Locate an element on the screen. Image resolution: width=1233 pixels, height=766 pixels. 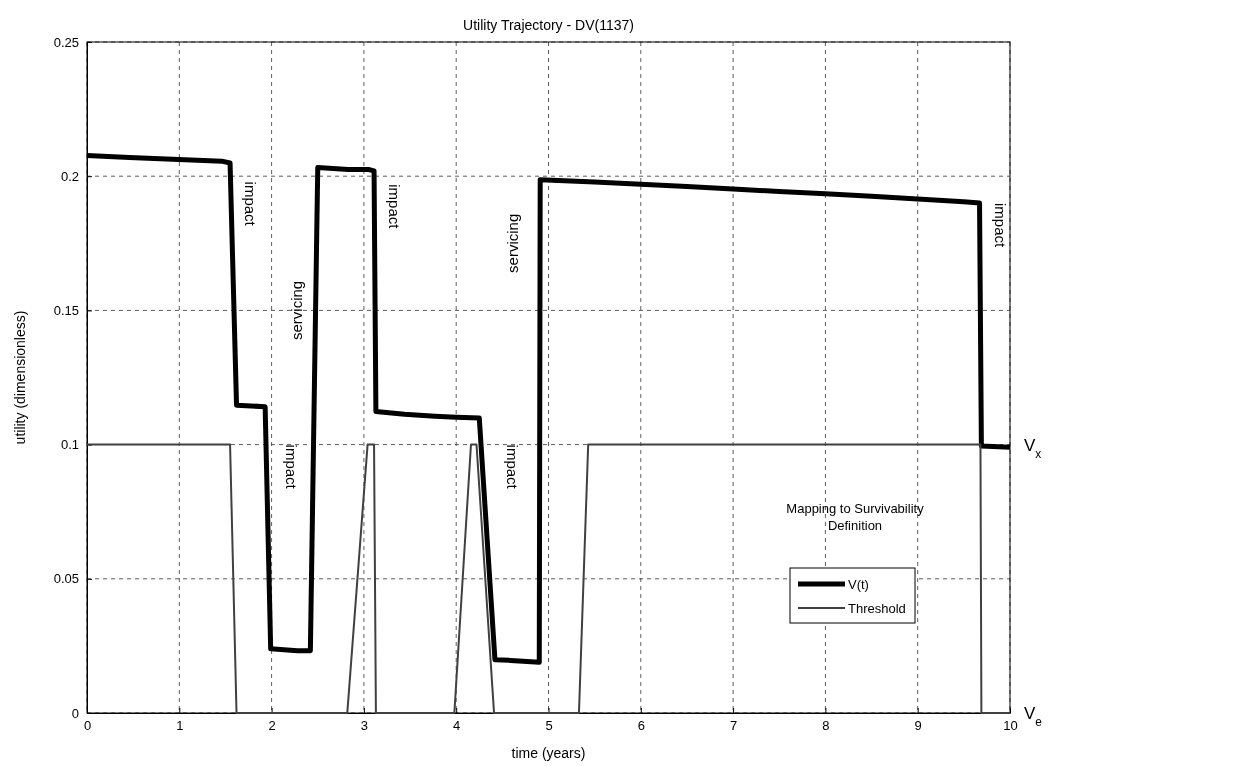
y-tick-label: 0 is located at coordinates (75, 713).